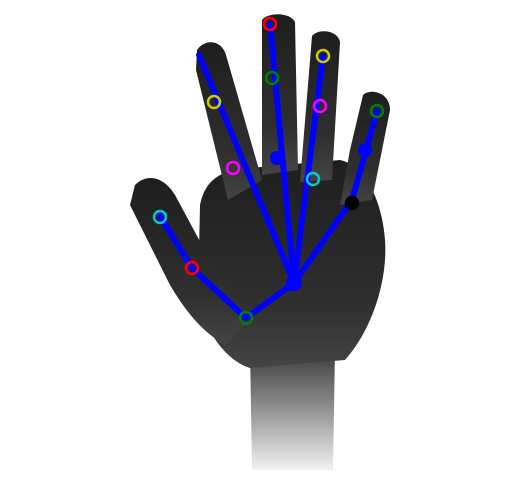 The width and height of the screenshot is (511, 499). What do you see at coordinates (323, 56) in the screenshot?
I see `marker-ring-tip` at bounding box center [323, 56].